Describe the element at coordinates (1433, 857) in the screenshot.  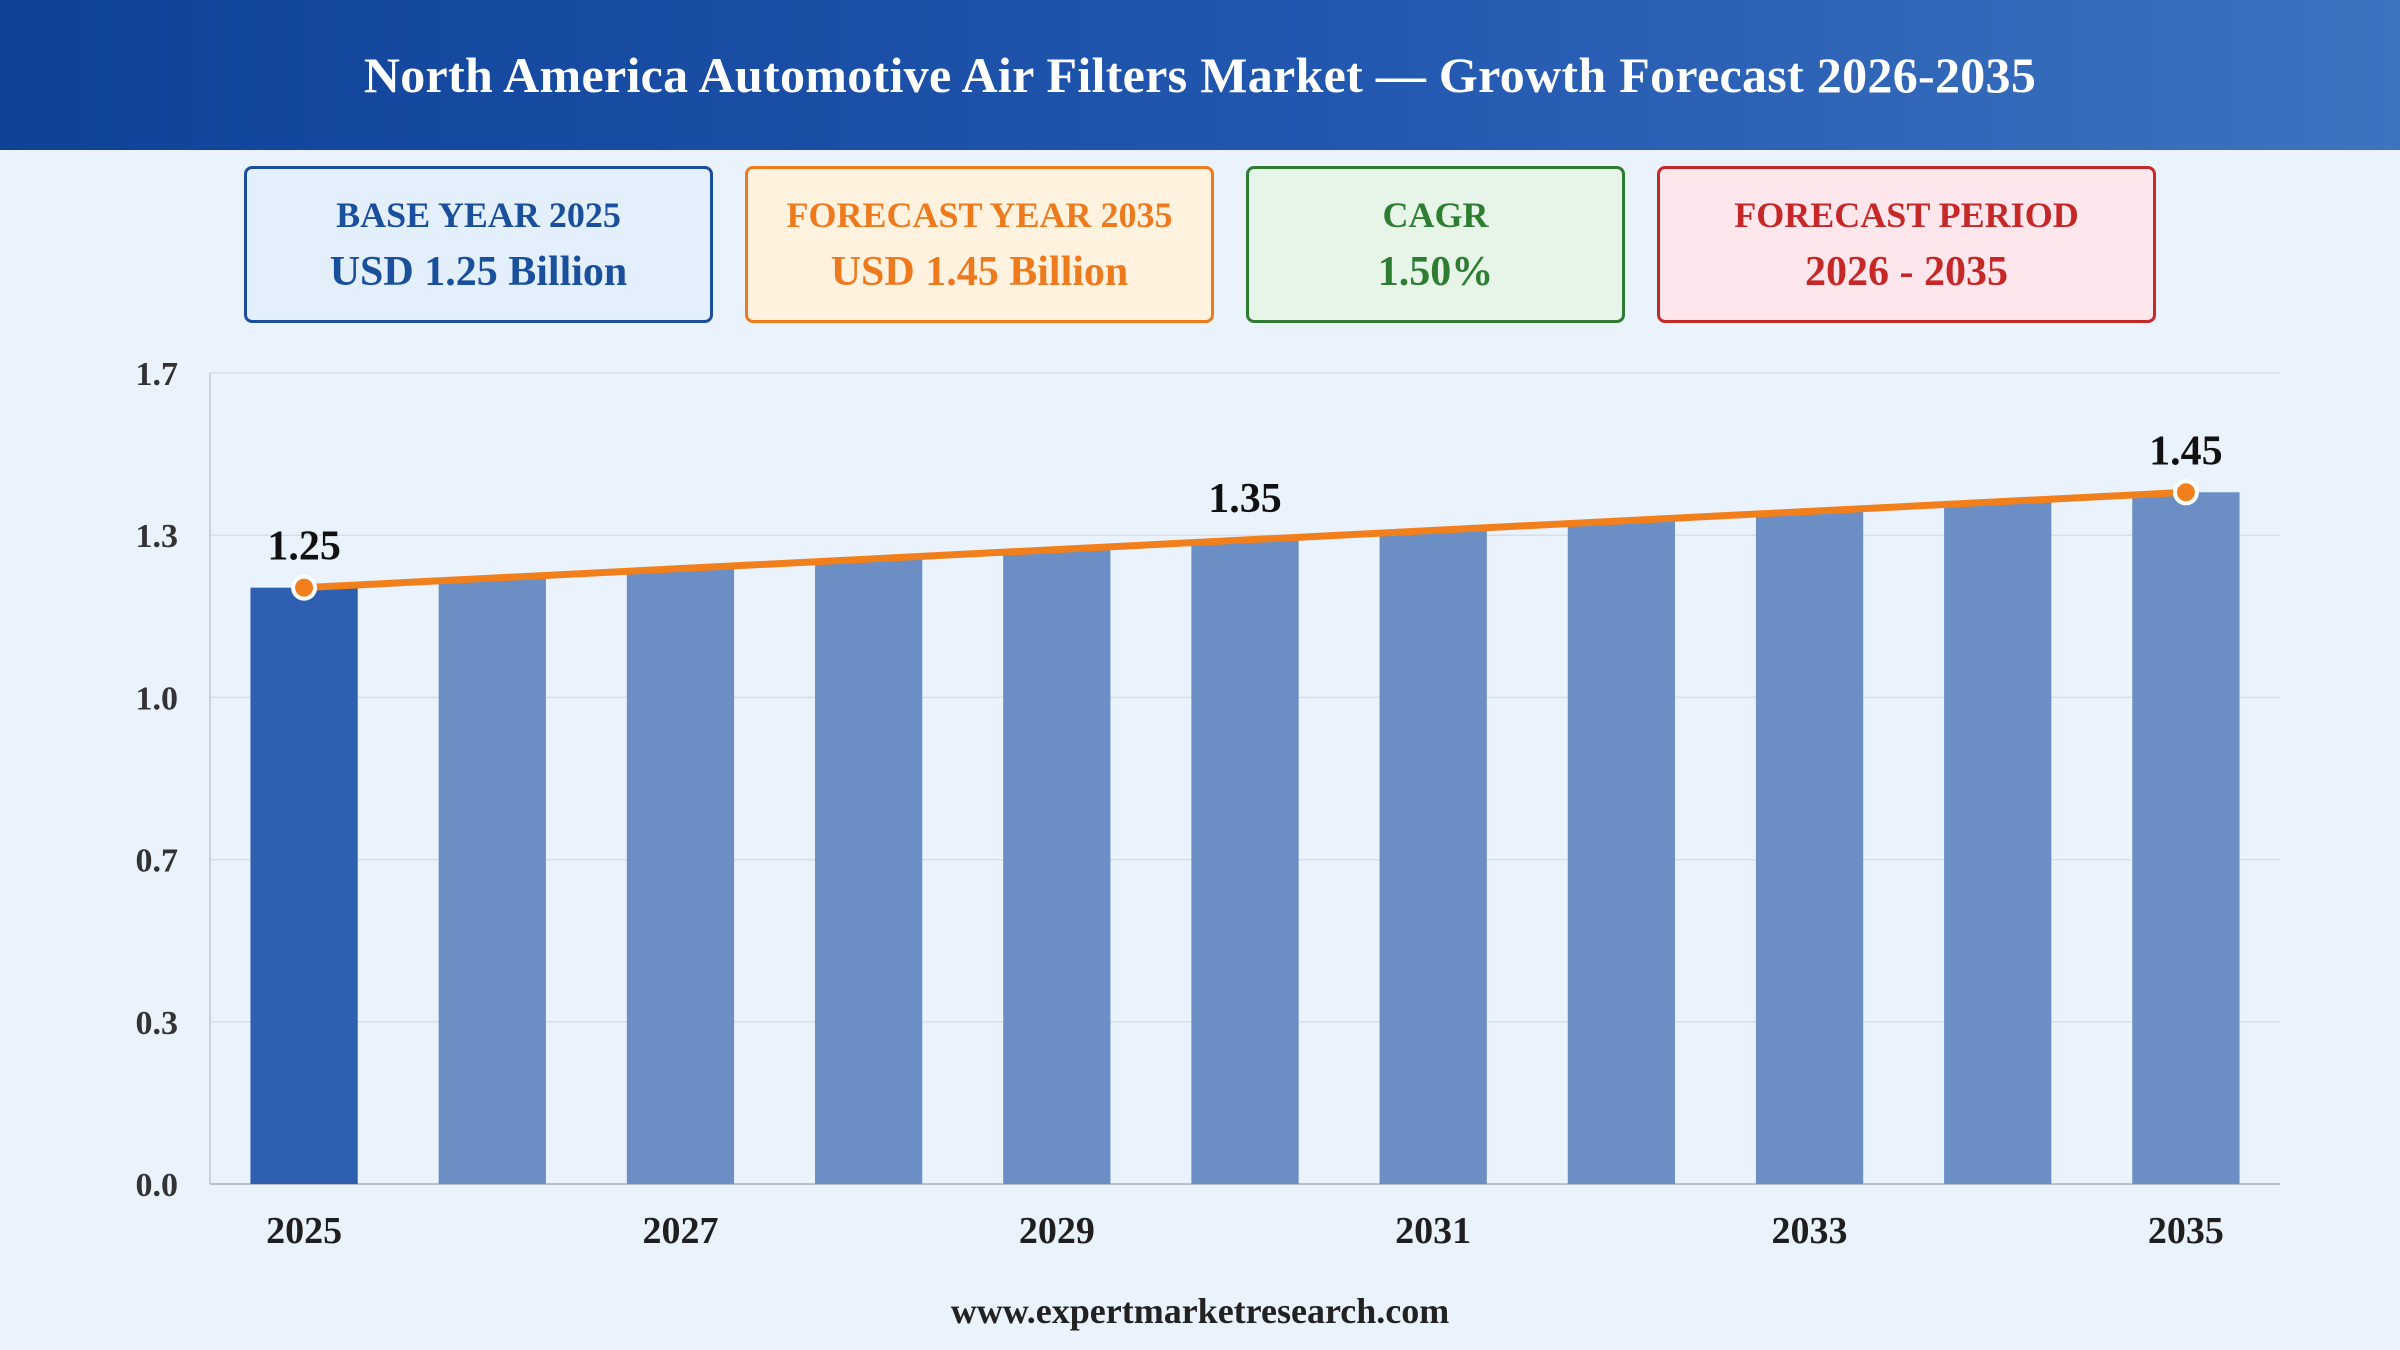
I see `bar-2031` at that location.